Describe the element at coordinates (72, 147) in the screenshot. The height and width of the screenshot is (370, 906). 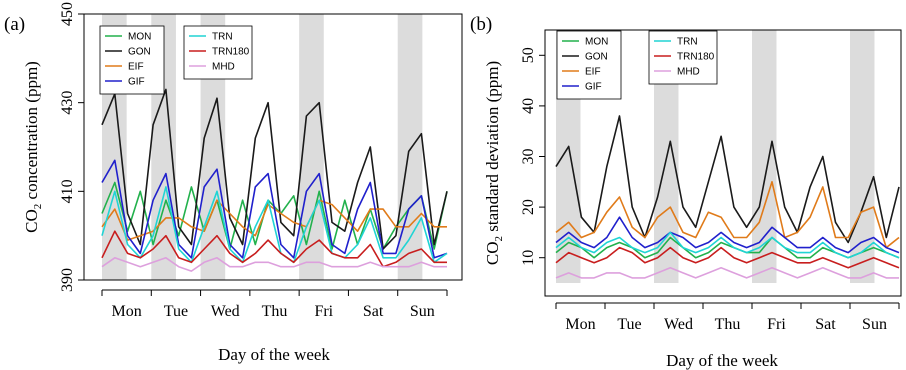
I see `panel-a-y-axis: 390 410 430 450` at that location.